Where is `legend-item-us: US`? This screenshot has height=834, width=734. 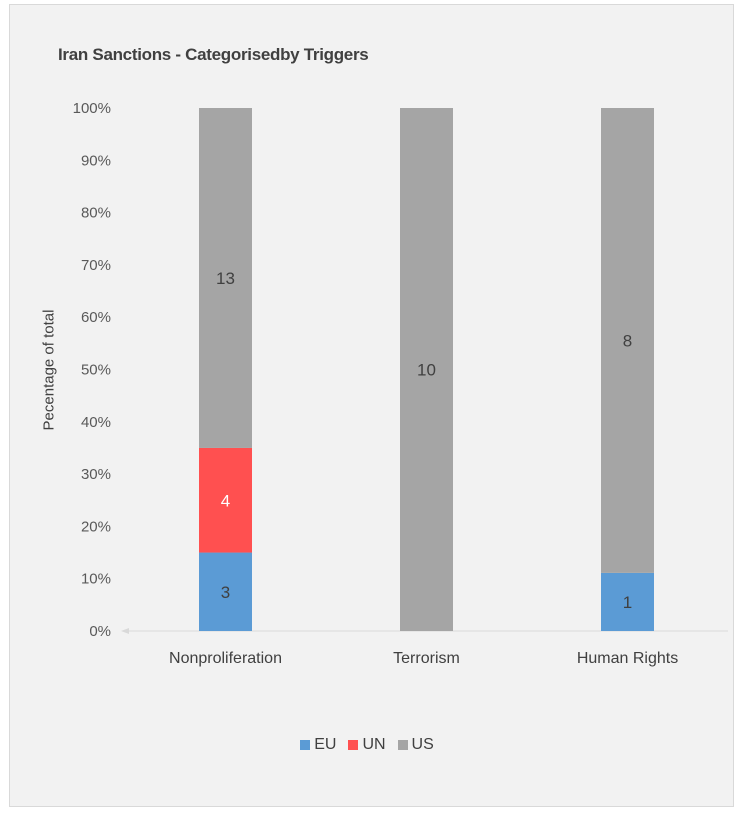 legend-item-us: US is located at coordinates (415, 745).